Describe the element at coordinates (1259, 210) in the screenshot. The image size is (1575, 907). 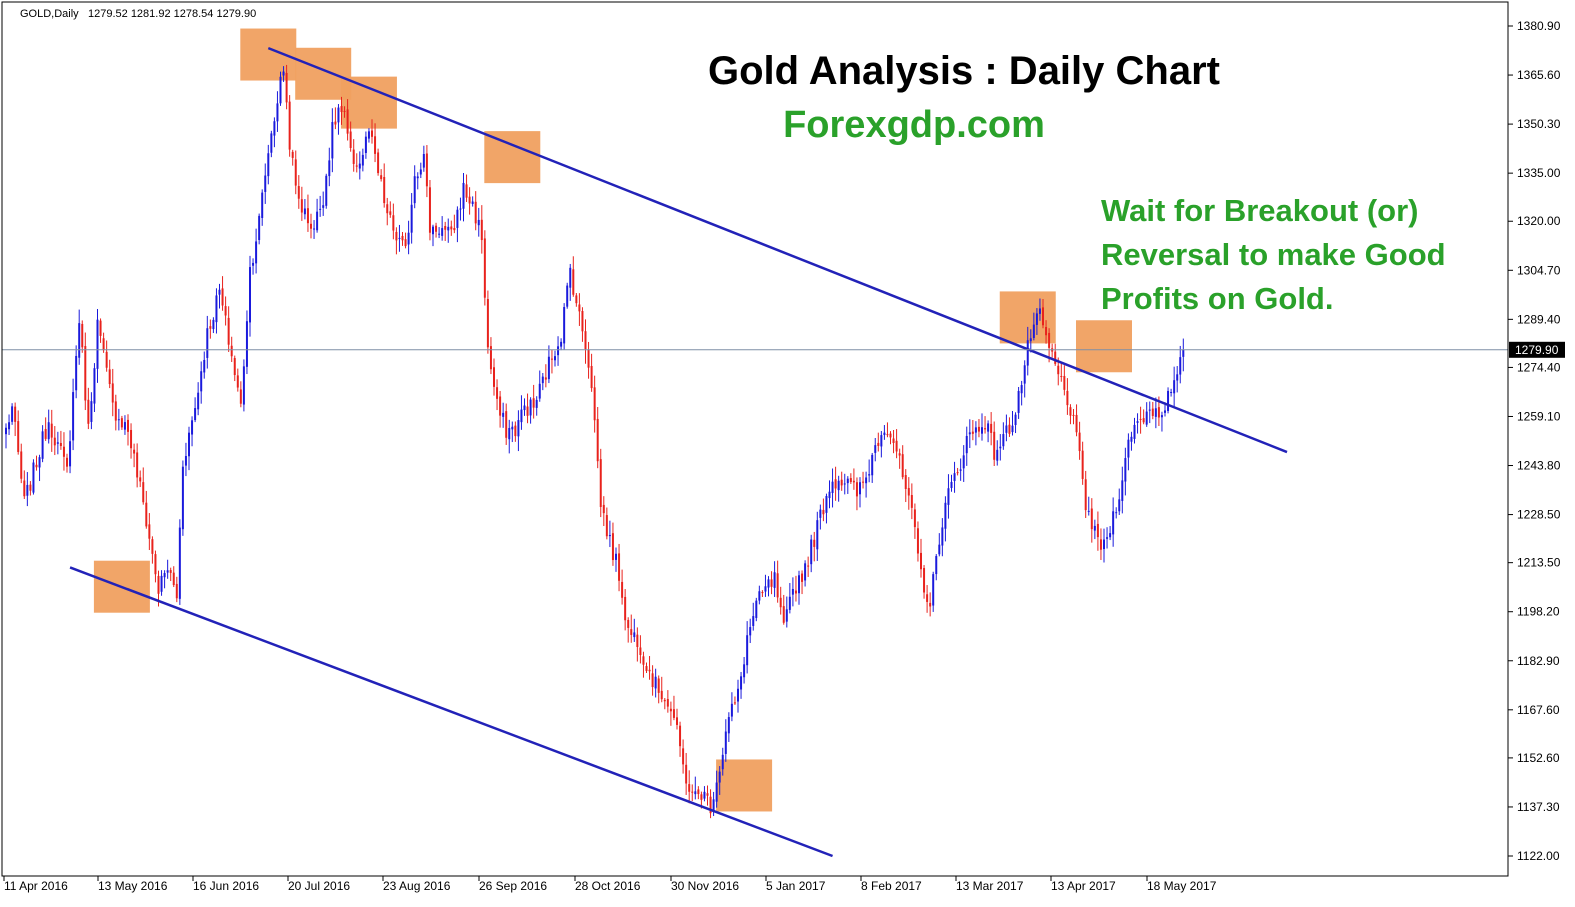
I see `annotation-line-1: Wait for Breakout (or)` at that location.